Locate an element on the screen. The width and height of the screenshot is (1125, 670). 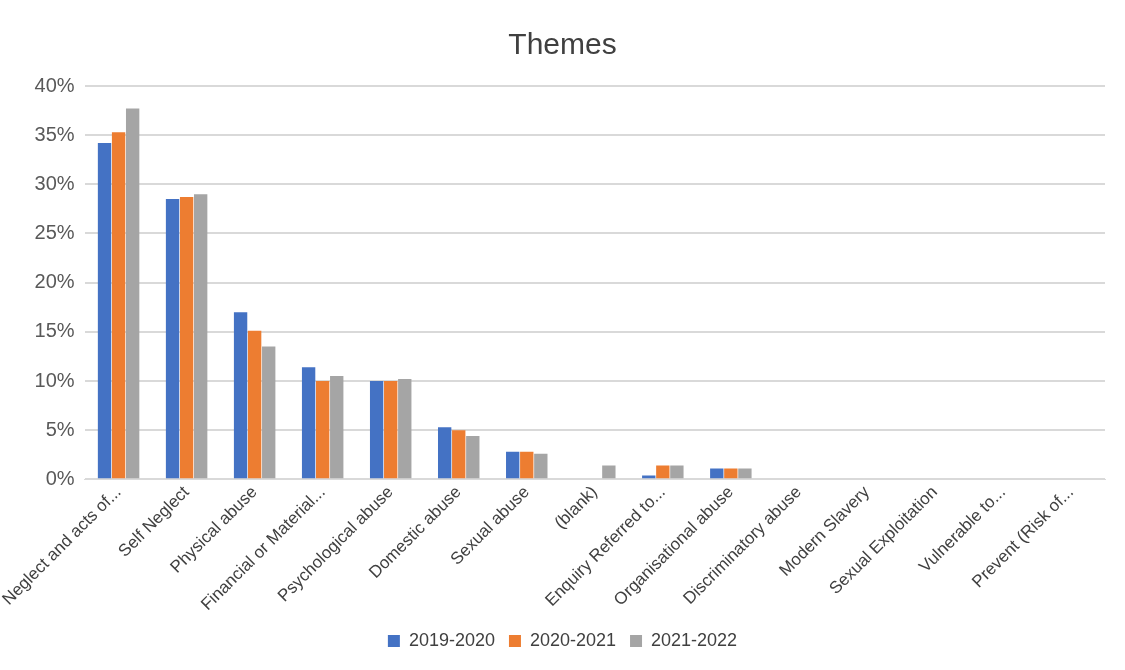
y-tick-label: 10% is located at coordinates (54, 379).